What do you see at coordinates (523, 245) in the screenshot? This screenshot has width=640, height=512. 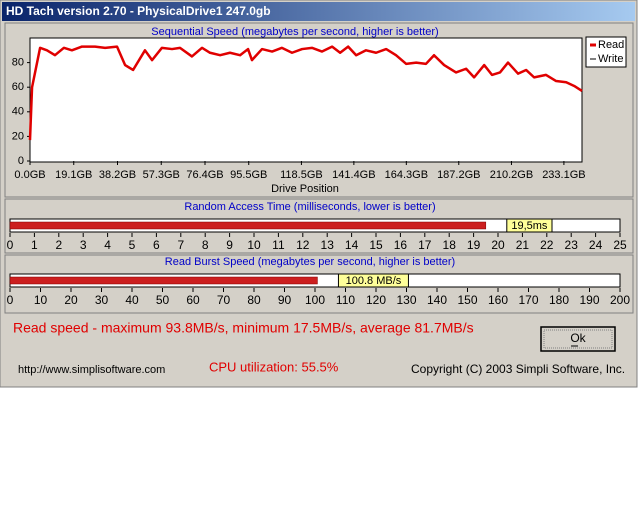 I see `x-tick-label: 21` at bounding box center [523, 245].